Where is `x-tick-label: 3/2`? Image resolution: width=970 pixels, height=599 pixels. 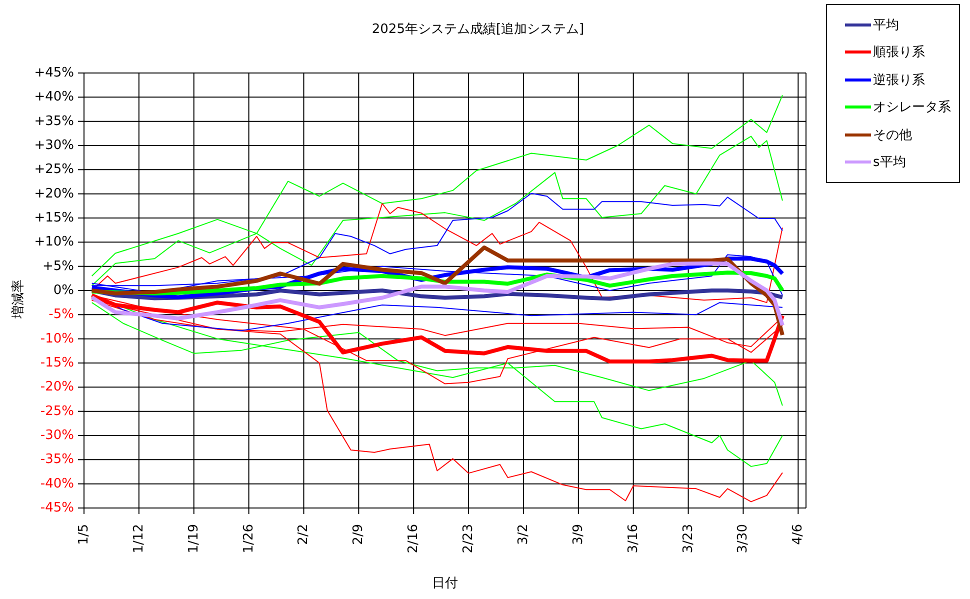 x-tick-label: 3/2 is located at coordinates (523, 534).